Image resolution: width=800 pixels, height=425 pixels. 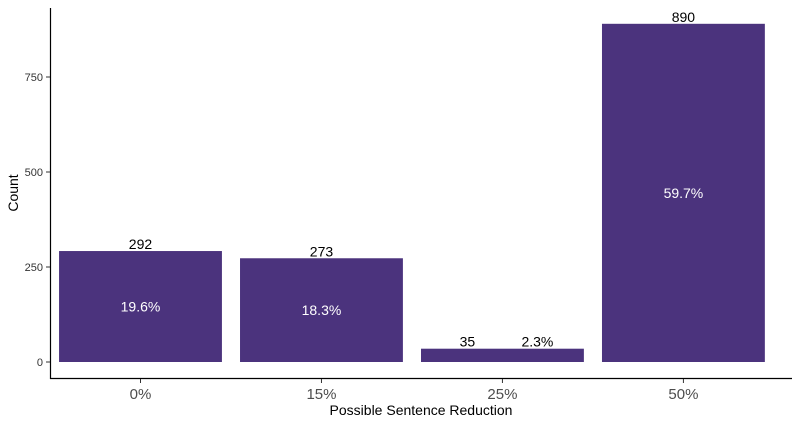 I want to click on x-tick-label: 50%, so click(x=683, y=394).